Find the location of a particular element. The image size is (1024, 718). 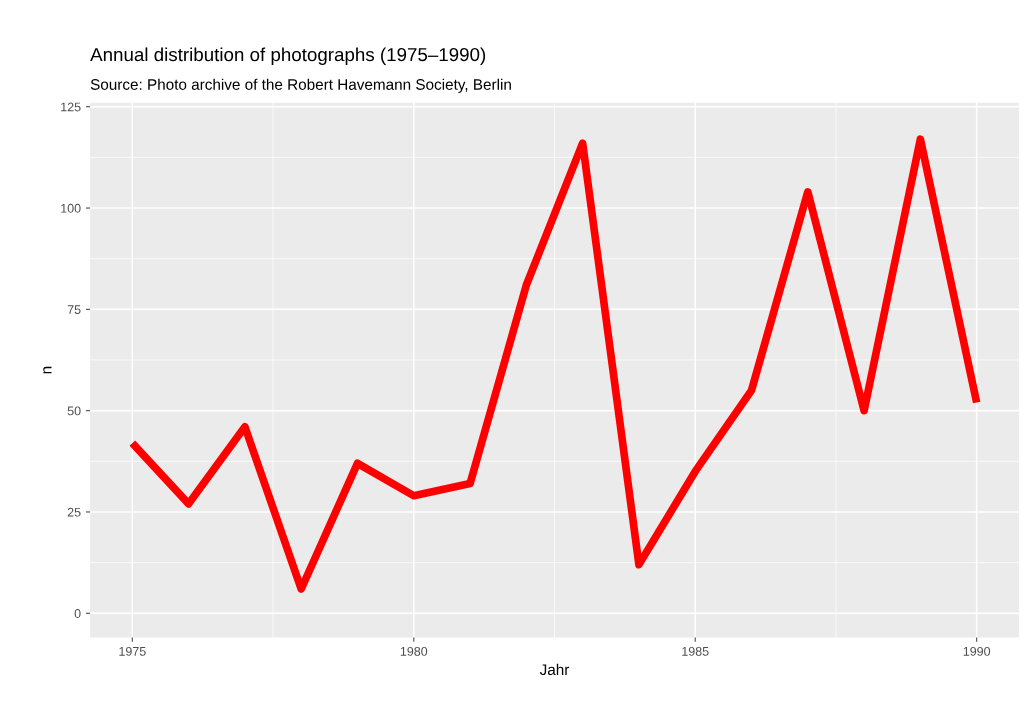

y-tick-label: 100 is located at coordinates (71, 208).